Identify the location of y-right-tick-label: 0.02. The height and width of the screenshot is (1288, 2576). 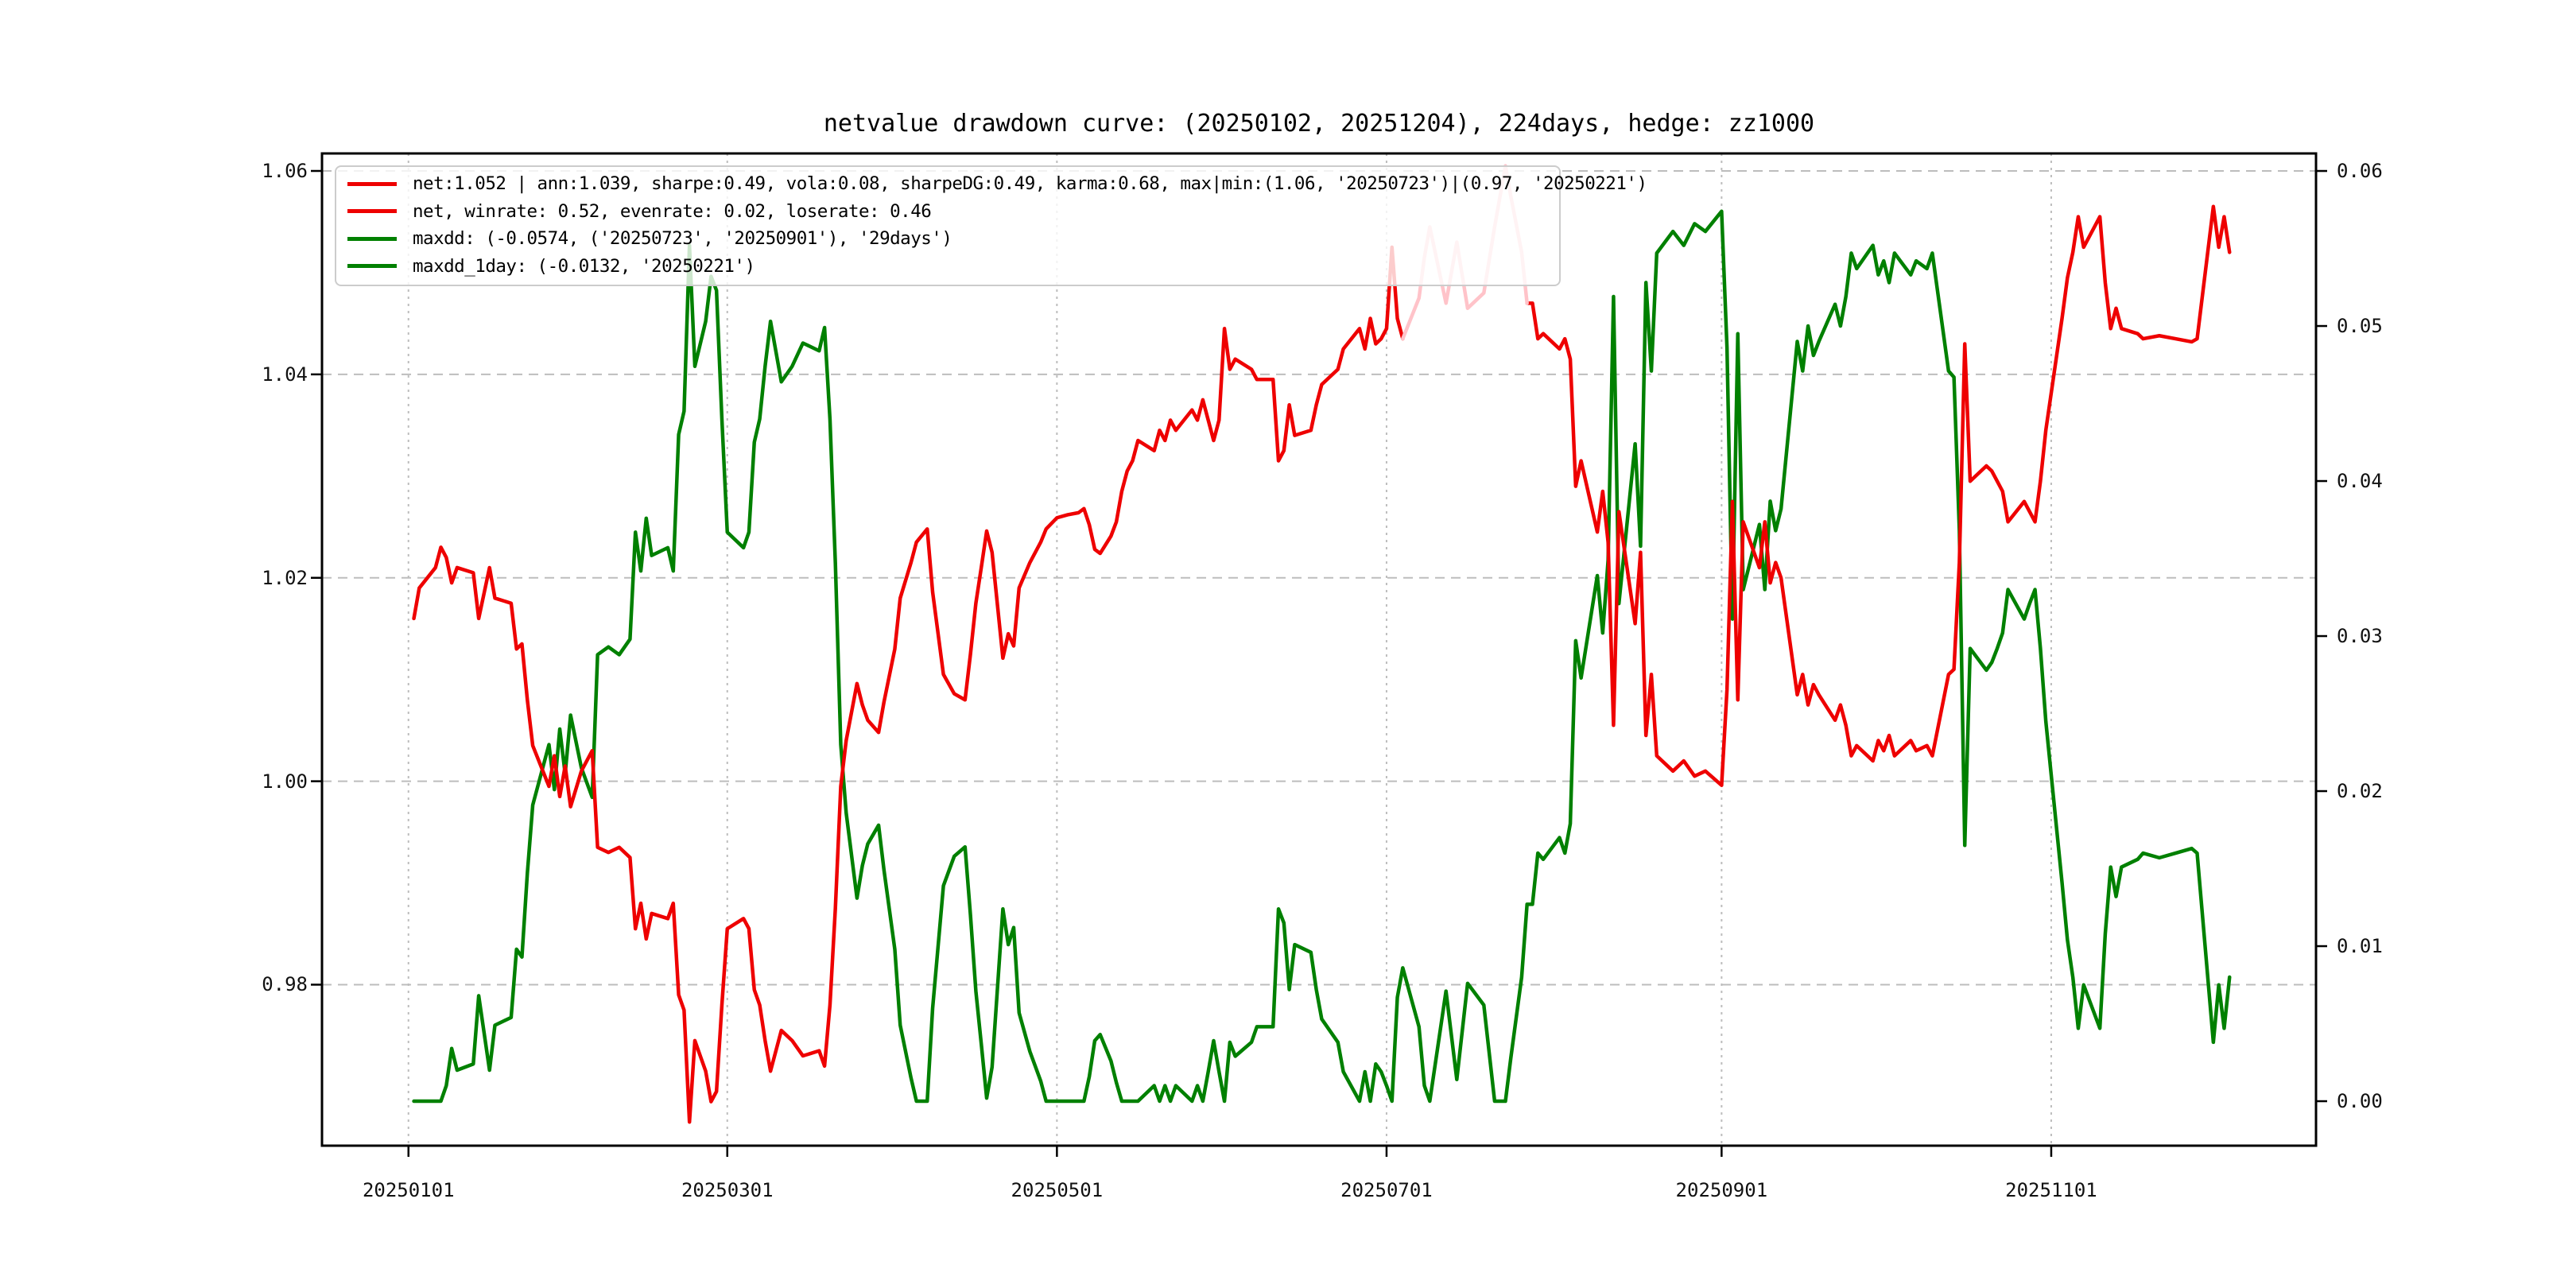
(2360, 791).